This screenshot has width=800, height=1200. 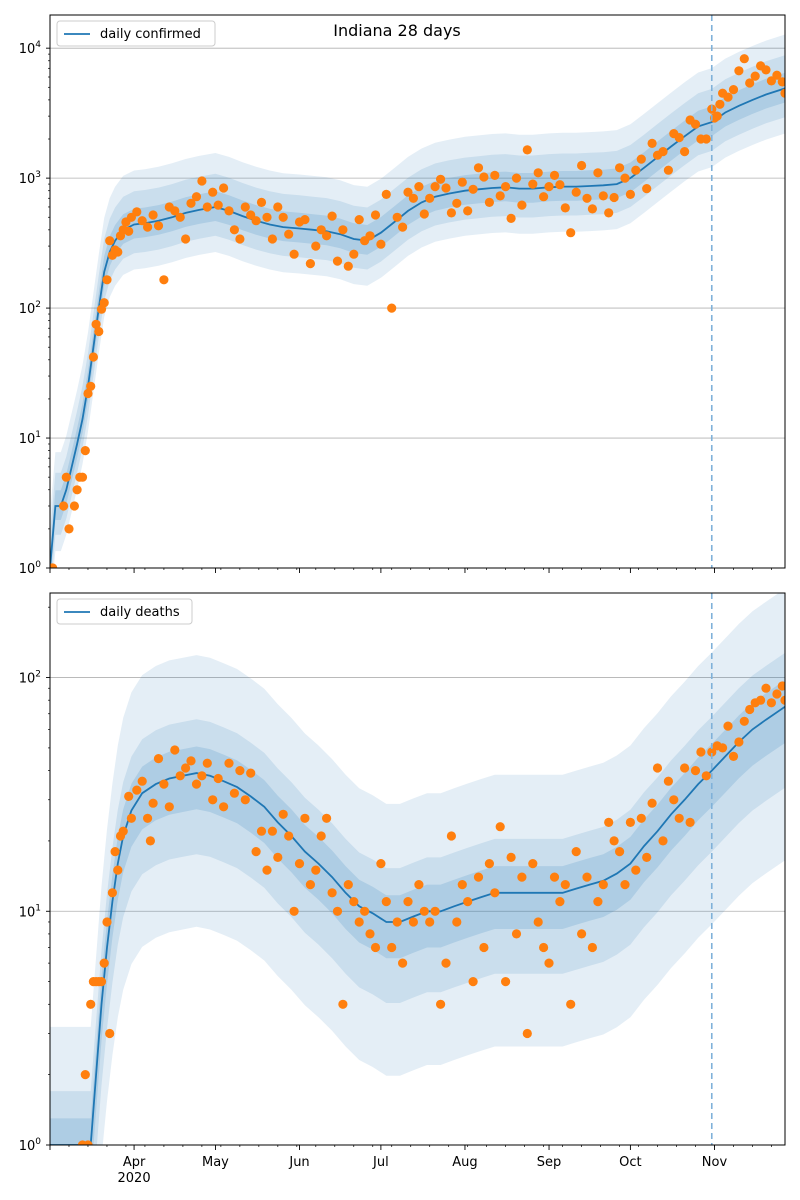 I want to click on legend: daily confirmed, so click(x=136, y=33).